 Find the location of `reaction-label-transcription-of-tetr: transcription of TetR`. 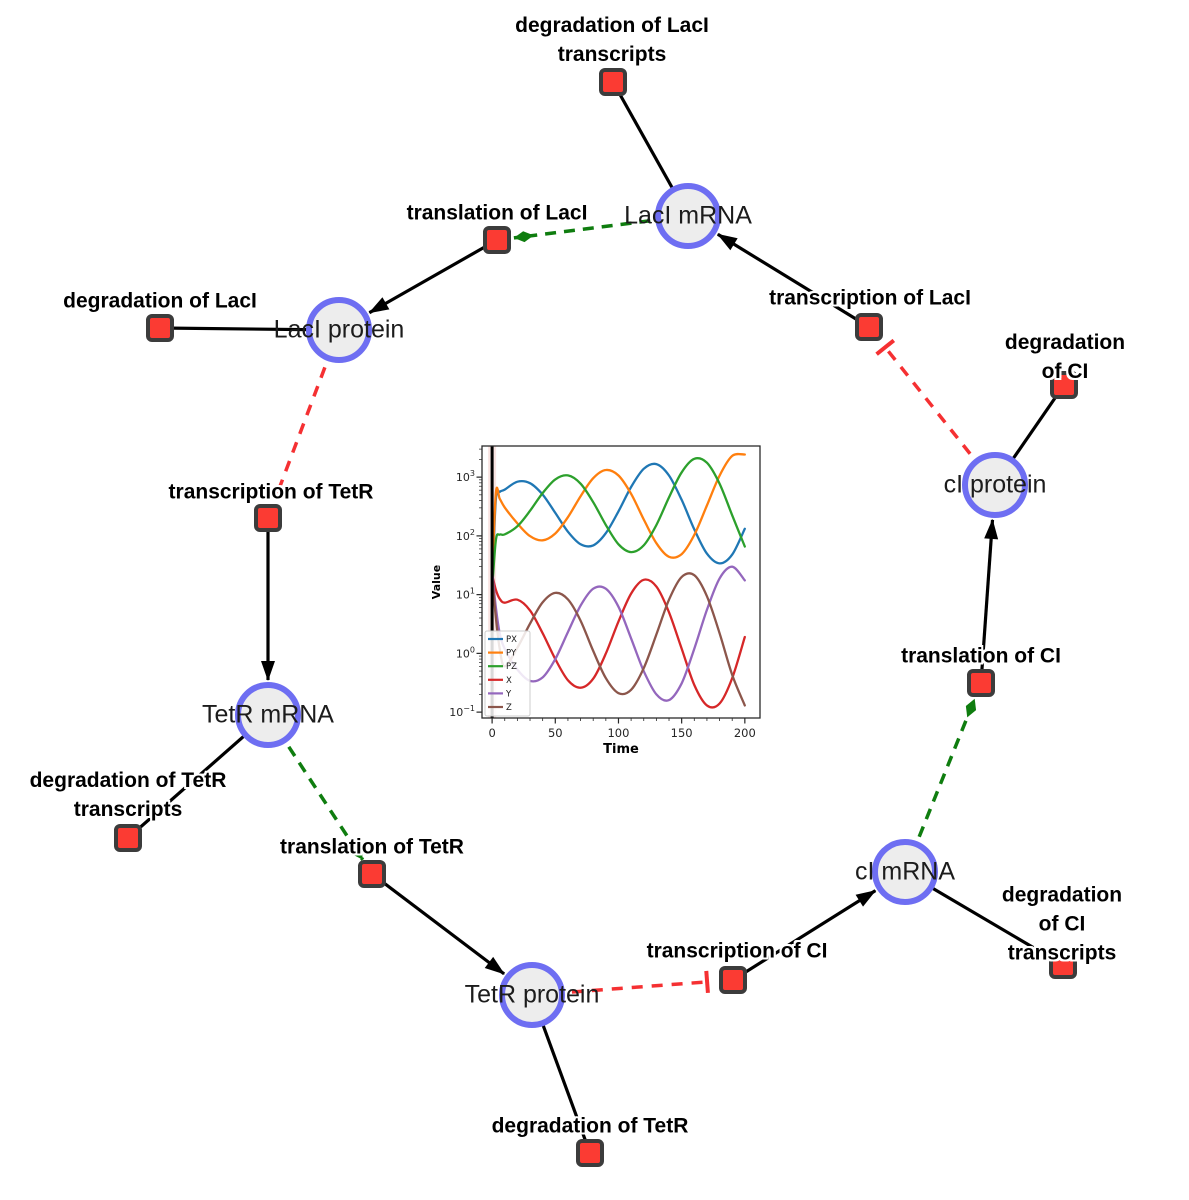

reaction-label-transcription-of-tetr: transcription of TetR is located at coordinates (271, 492).